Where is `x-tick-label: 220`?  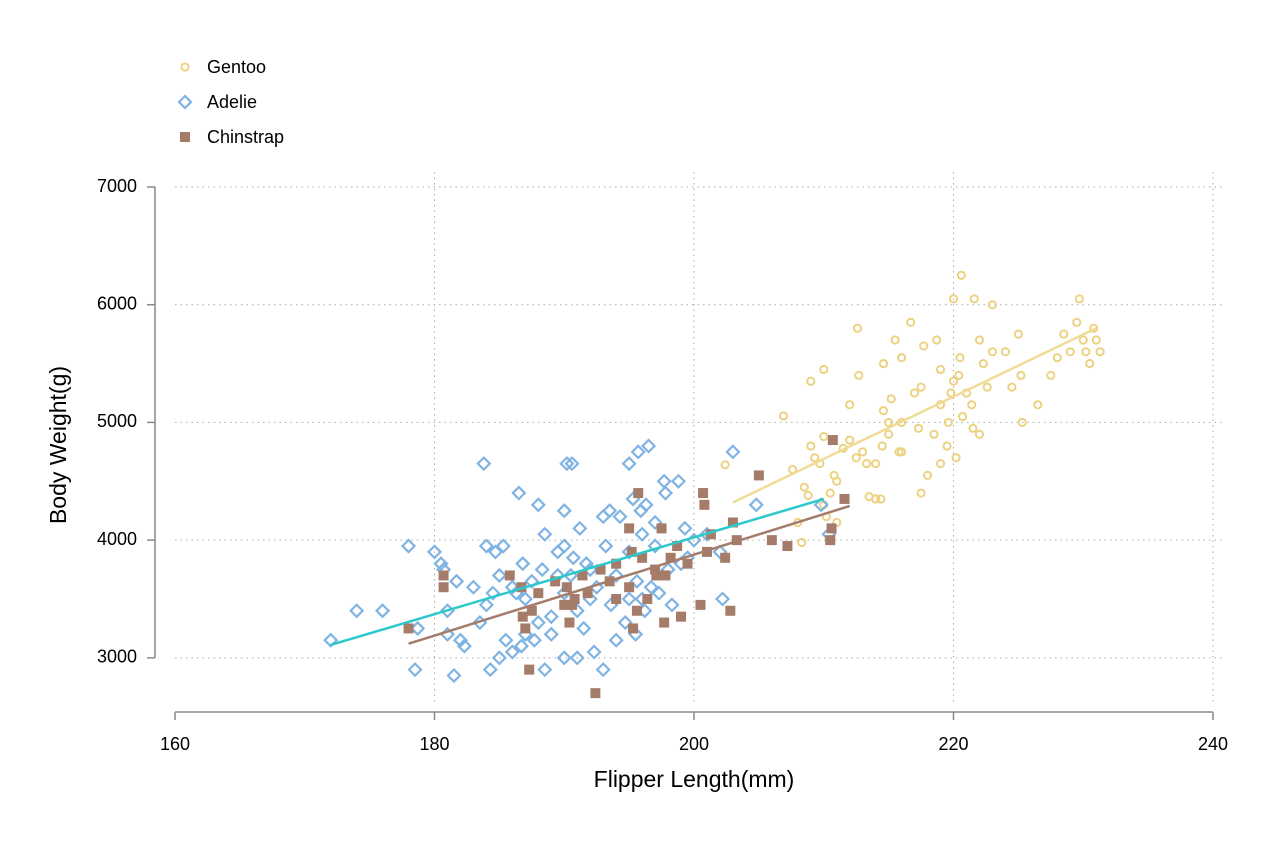
x-tick-label: 220 is located at coordinates (953, 744).